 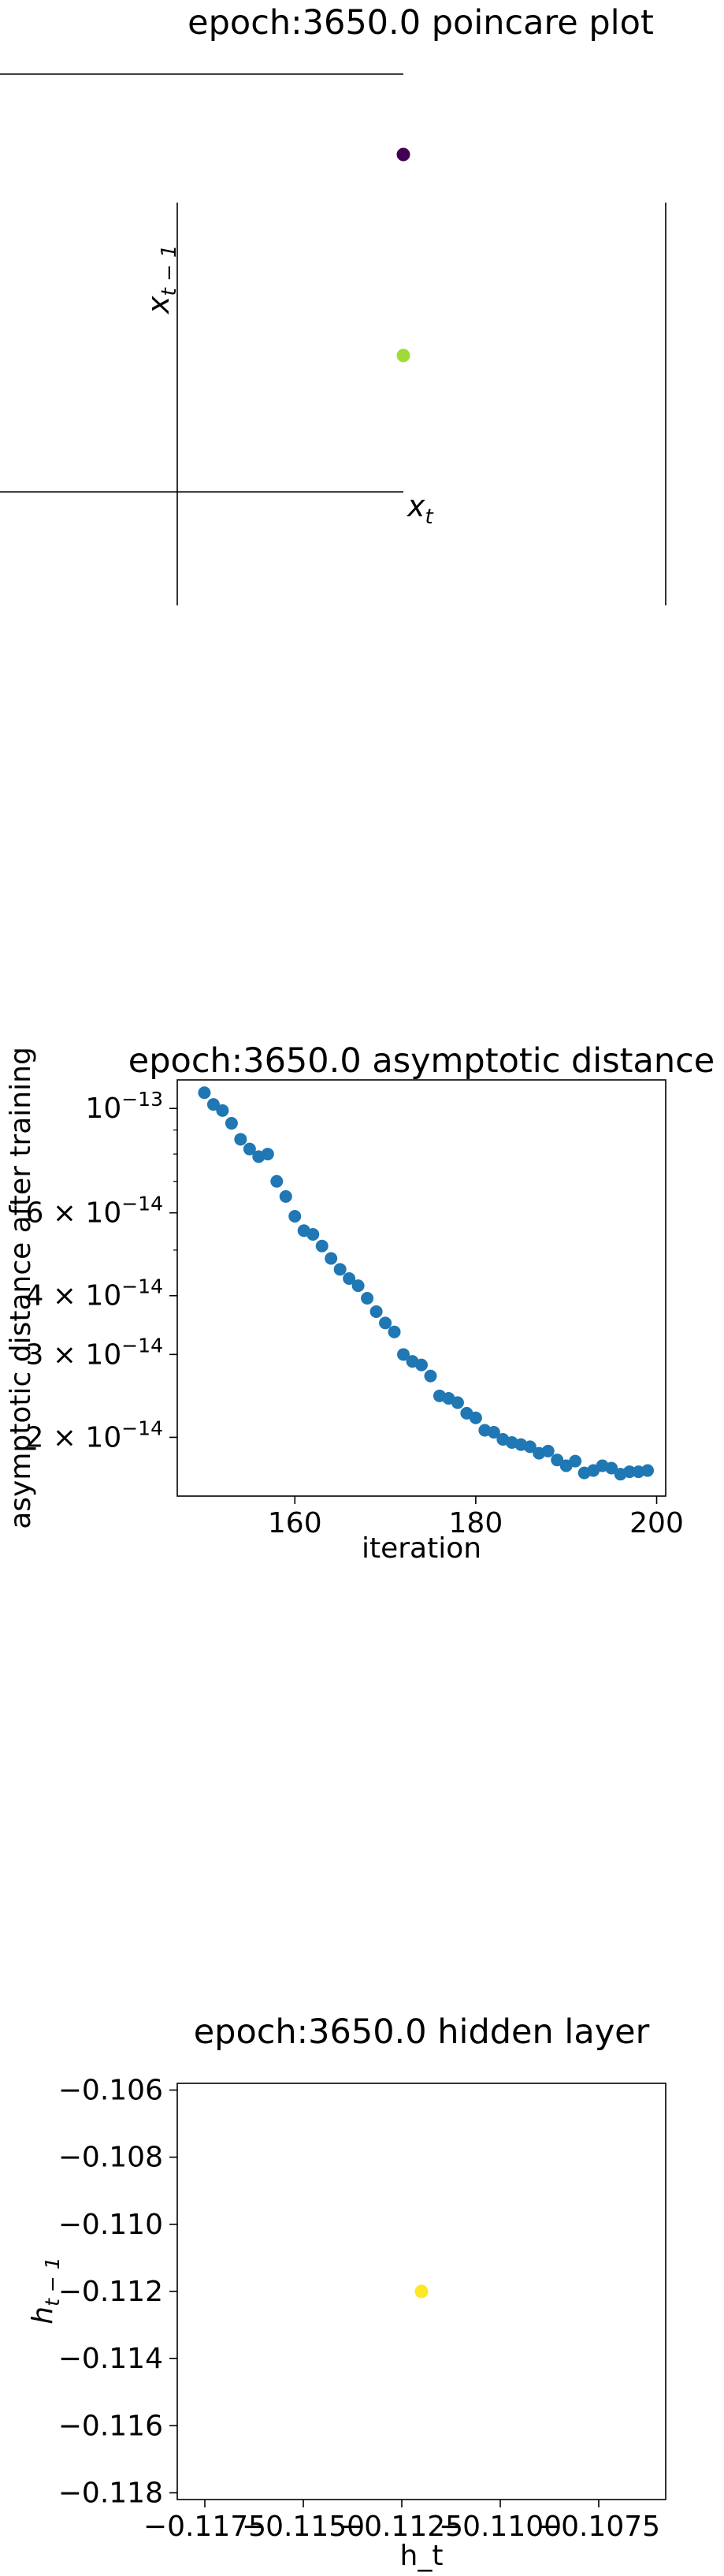 I want to click on asymptotic-points, so click(x=426, y=1283).